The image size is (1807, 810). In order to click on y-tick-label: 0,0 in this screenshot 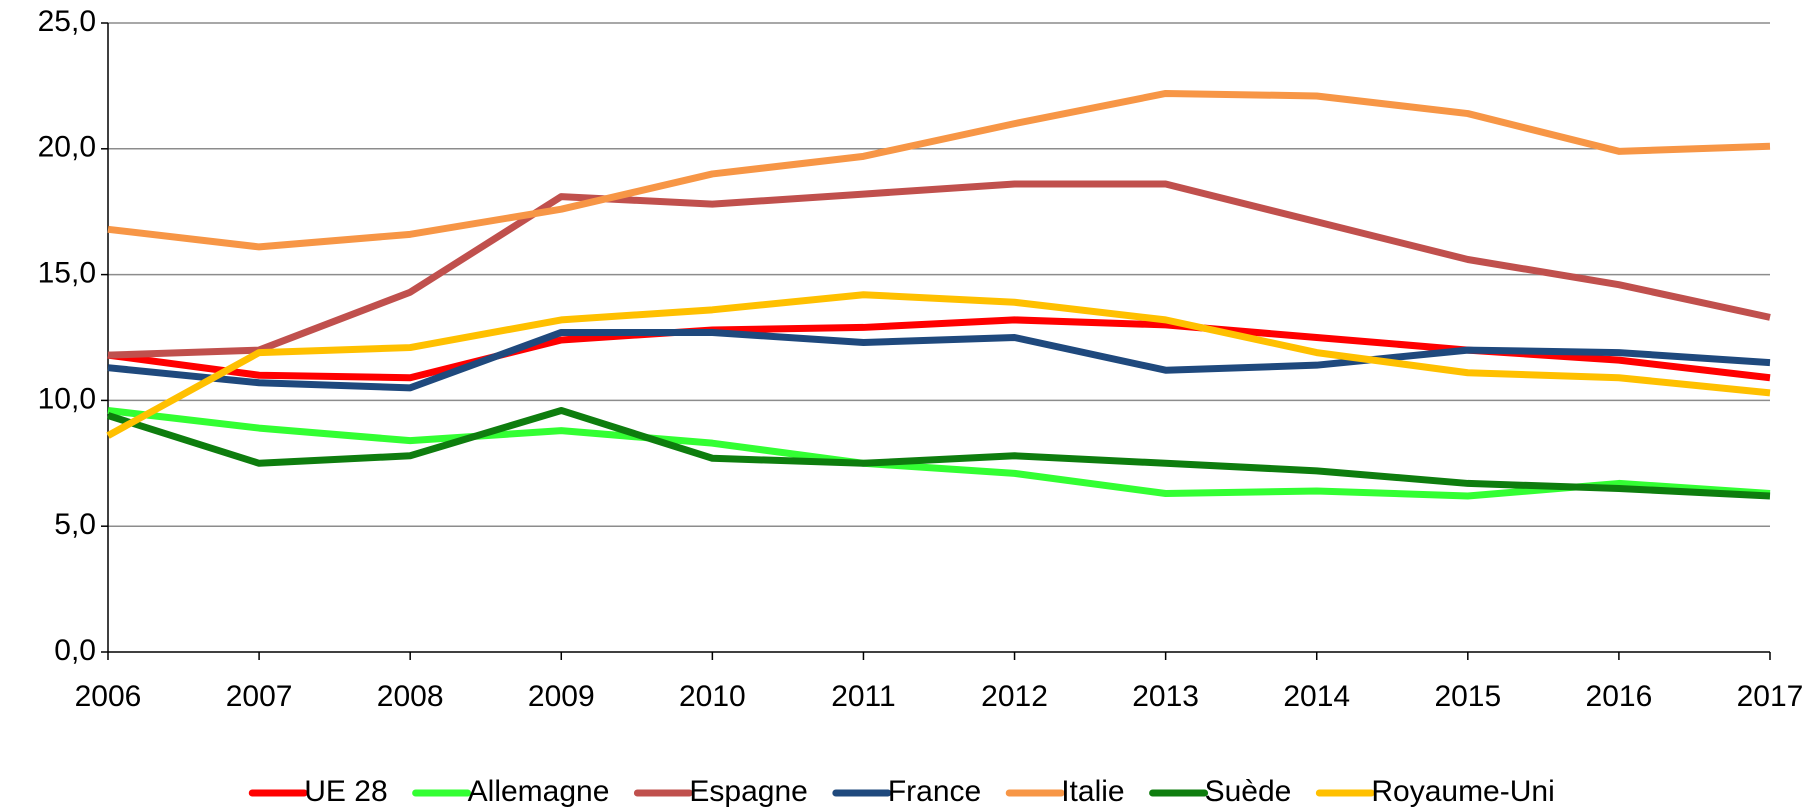, I will do `click(75, 650)`.